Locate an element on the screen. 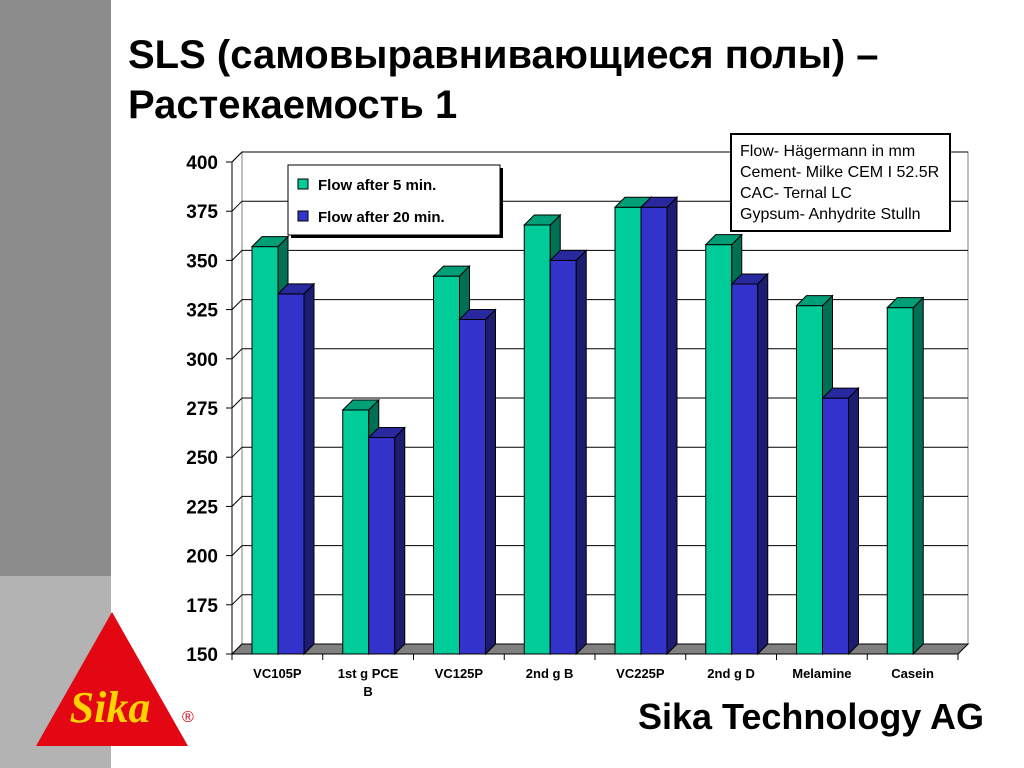 Image resolution: width=1024 pixels, height=768 pixels. x-tick-label: Casein is located at coordinates (912, 673).